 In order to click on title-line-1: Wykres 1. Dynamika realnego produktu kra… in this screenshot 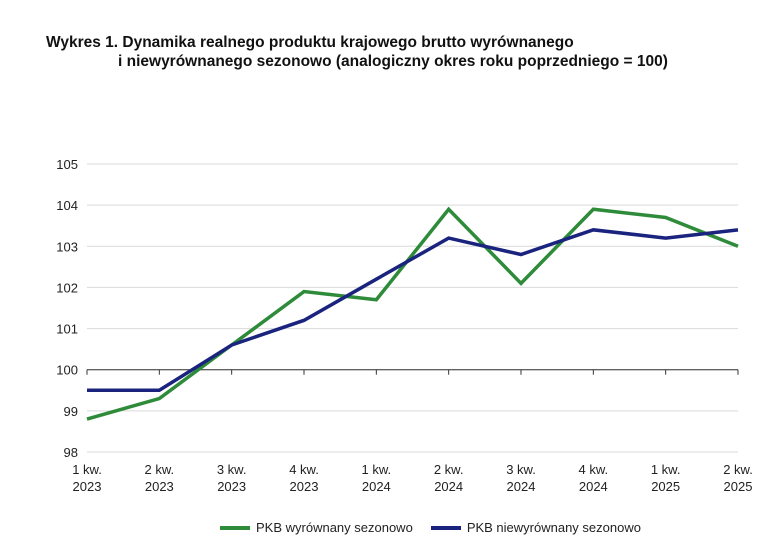, I will do `click(310, 42)`.